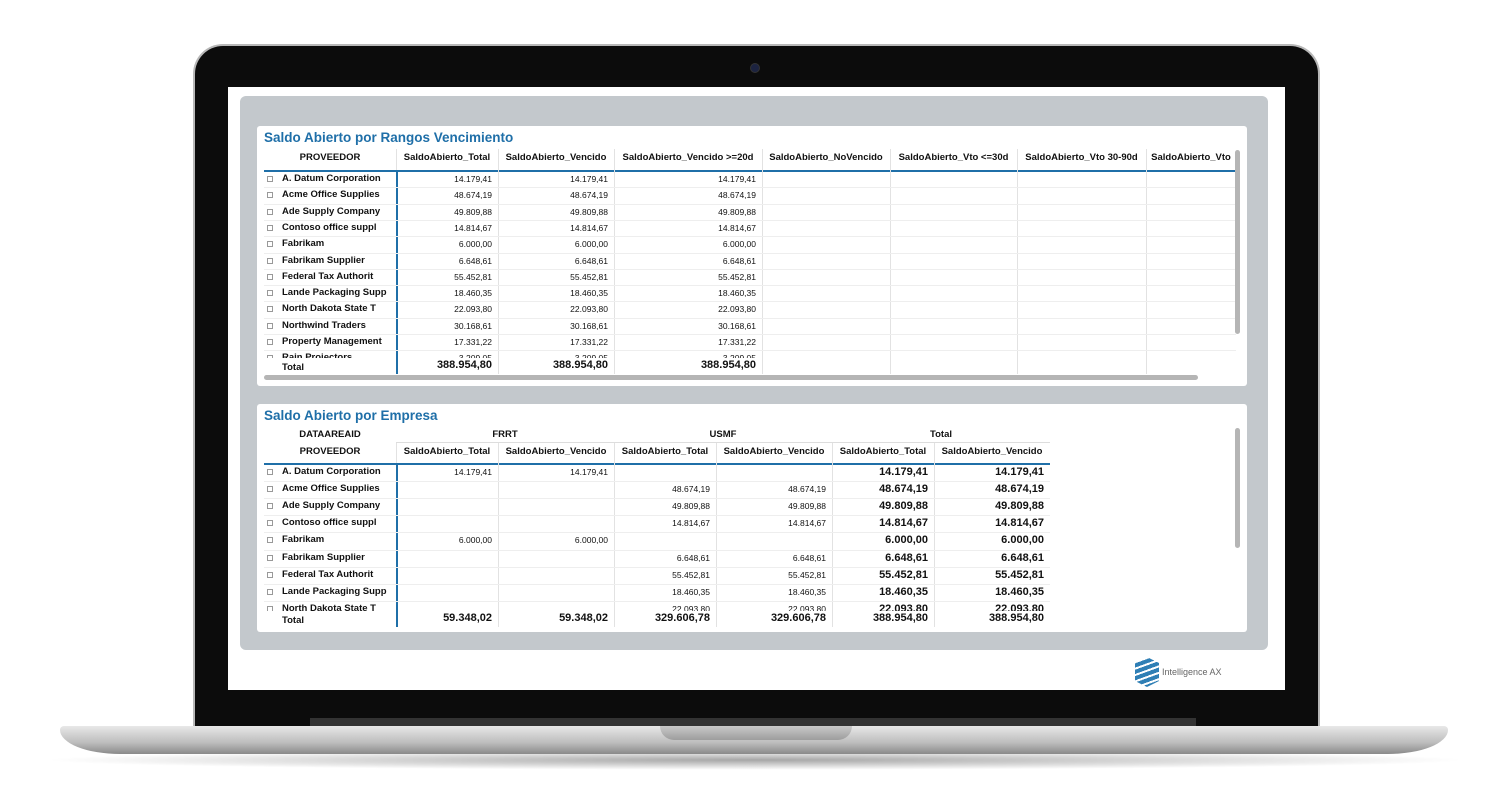 This screenshot has height=812, width=1500. I want to click on shadow, so click(755, 760).